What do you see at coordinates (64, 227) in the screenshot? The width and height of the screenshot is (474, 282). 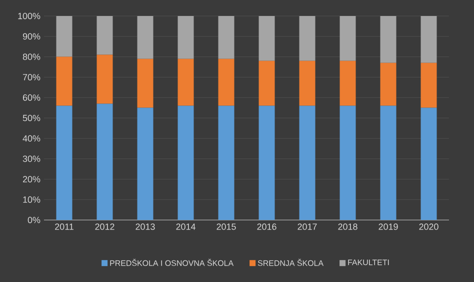 I see `x-tick-label: 2011` at bounding box center [64, 227].